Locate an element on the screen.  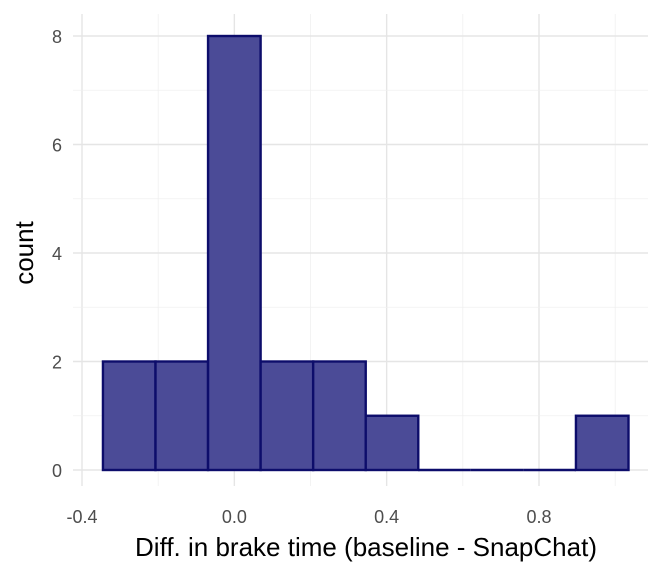
y-axis-ticks: 0 2 4 6 8 is located at coordinates (57, 254).